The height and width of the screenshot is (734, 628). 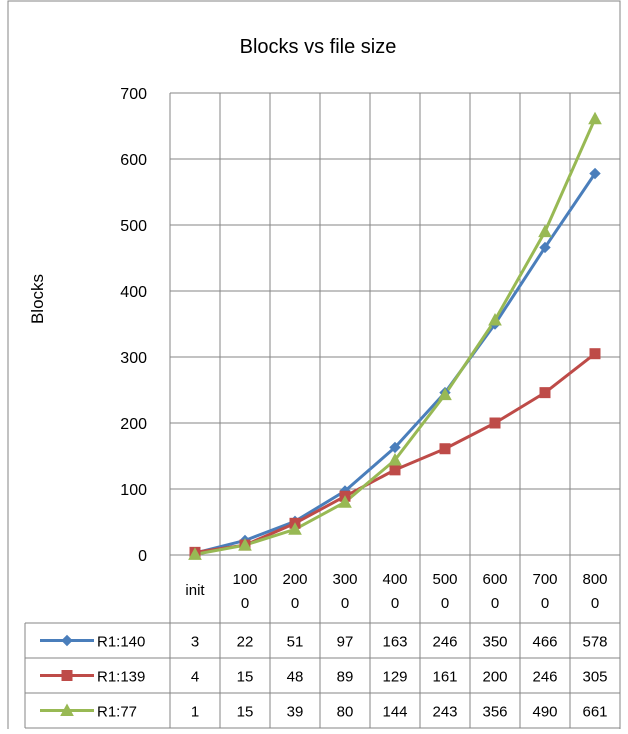 I want to click on table-cell: 1, so click(x=195, y=712).